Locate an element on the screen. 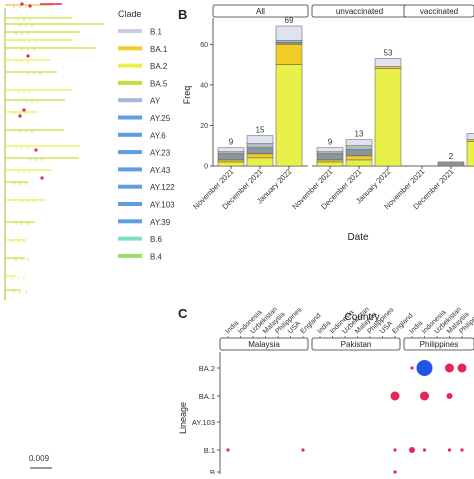 This screenshot has width=474, height=479. y-tick-label: 20 is located at coordinates (204, 126).